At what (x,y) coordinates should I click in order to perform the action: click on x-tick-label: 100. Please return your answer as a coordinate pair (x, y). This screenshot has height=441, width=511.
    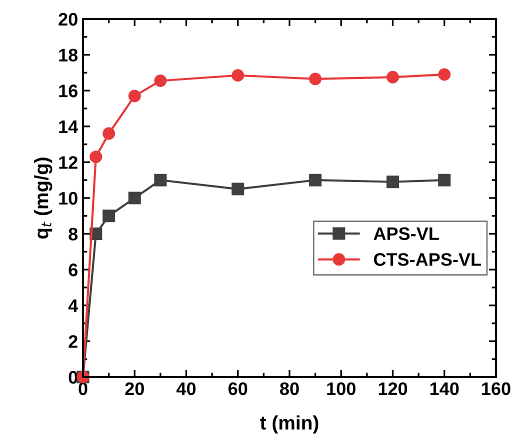
    Looking at the image, I should click on (341, 389).